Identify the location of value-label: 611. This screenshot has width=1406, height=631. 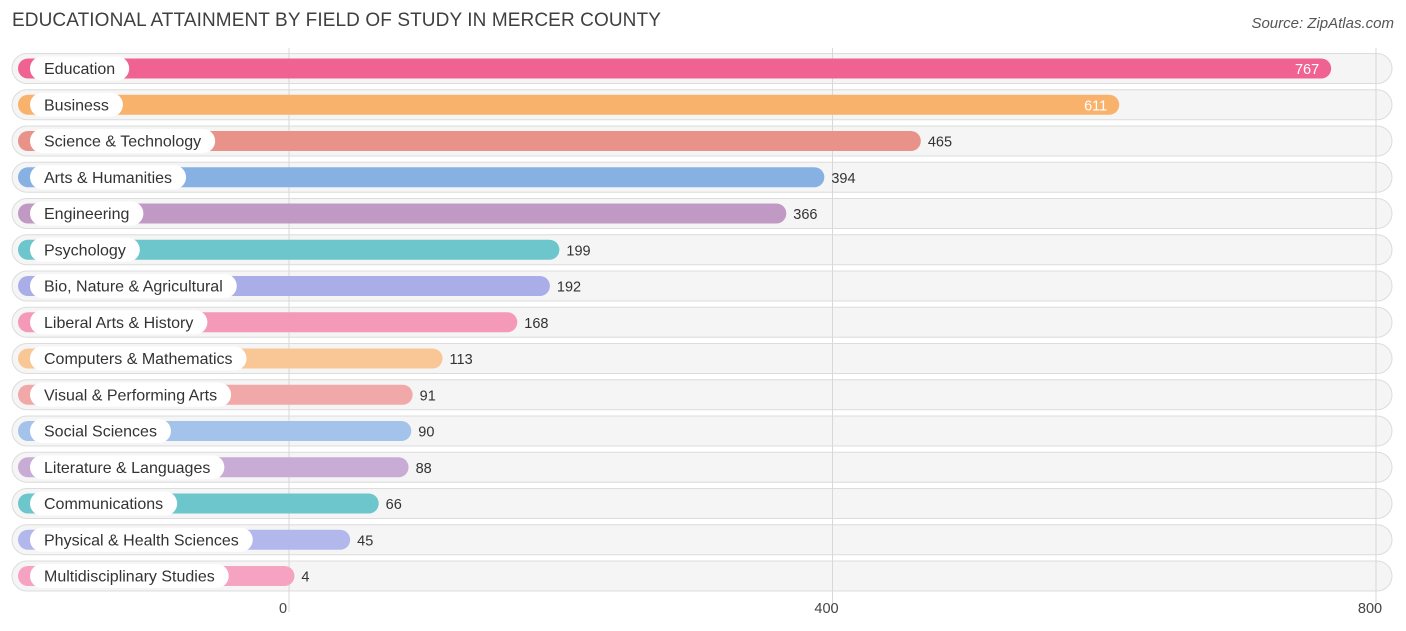
(1095, 106).